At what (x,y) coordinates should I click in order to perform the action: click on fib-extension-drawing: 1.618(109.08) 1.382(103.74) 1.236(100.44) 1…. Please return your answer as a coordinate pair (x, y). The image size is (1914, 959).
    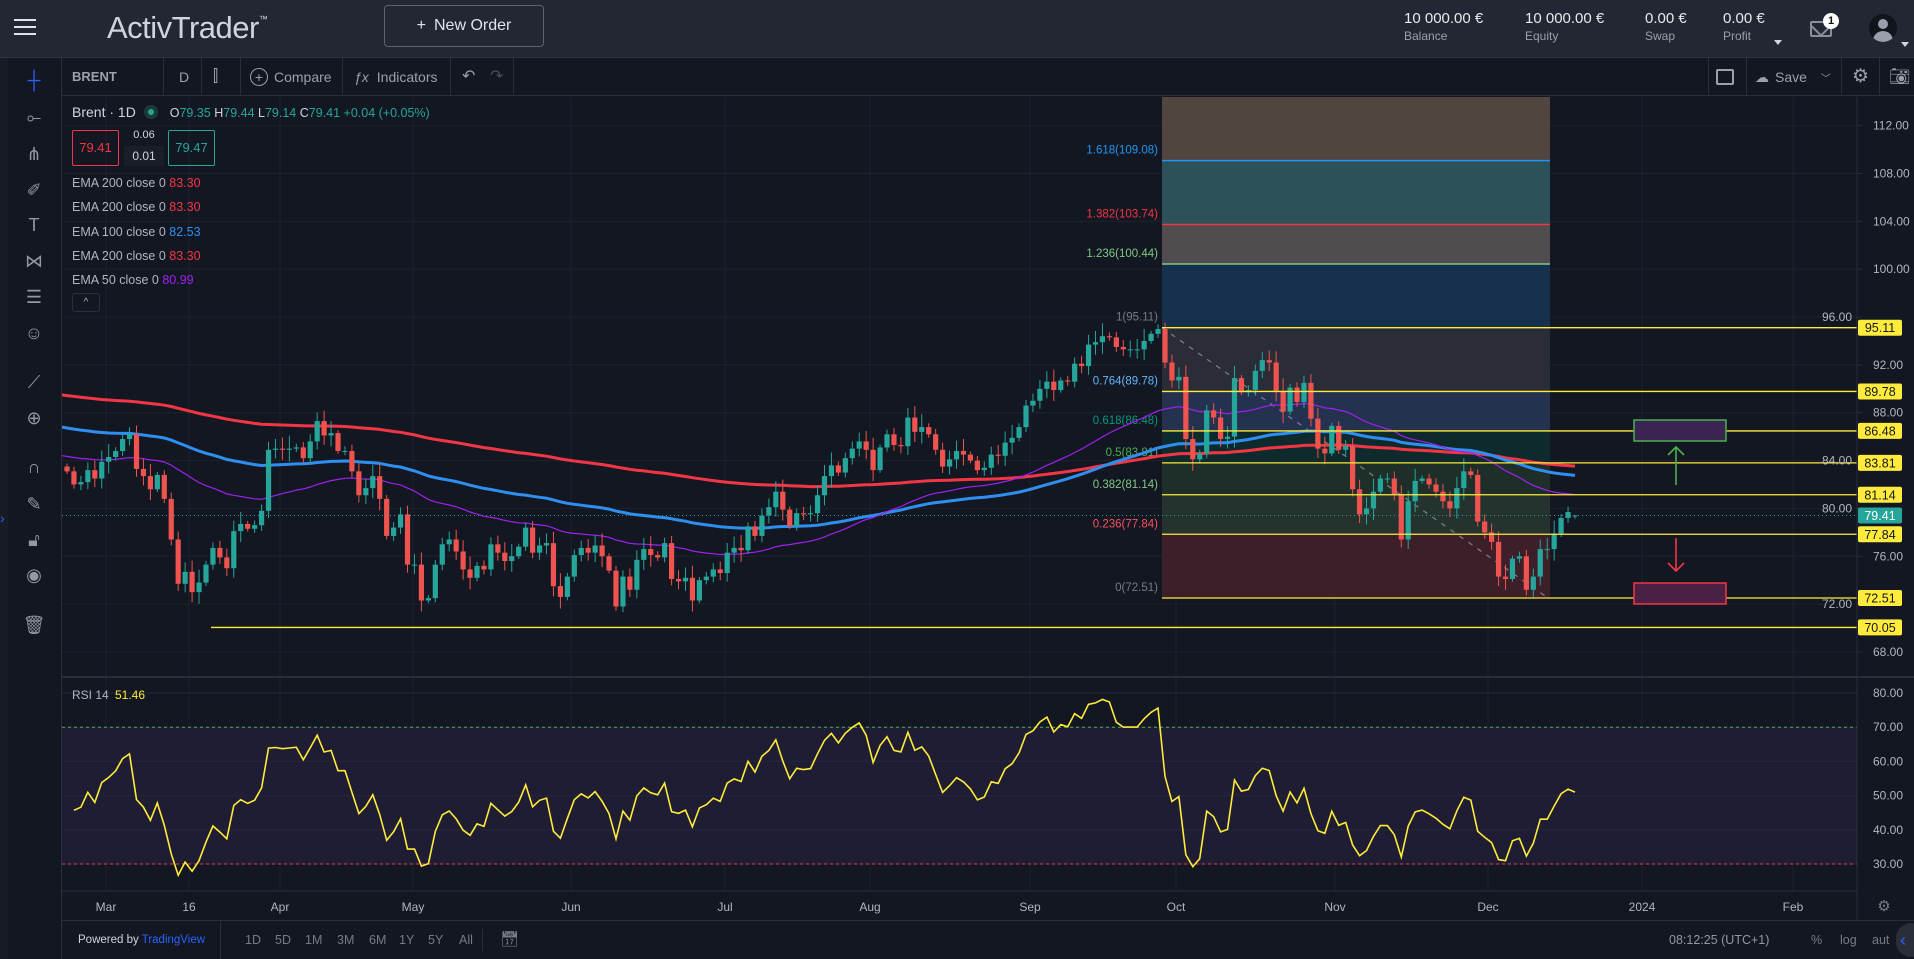
    Looking at the image, I should click on (1318, 348).